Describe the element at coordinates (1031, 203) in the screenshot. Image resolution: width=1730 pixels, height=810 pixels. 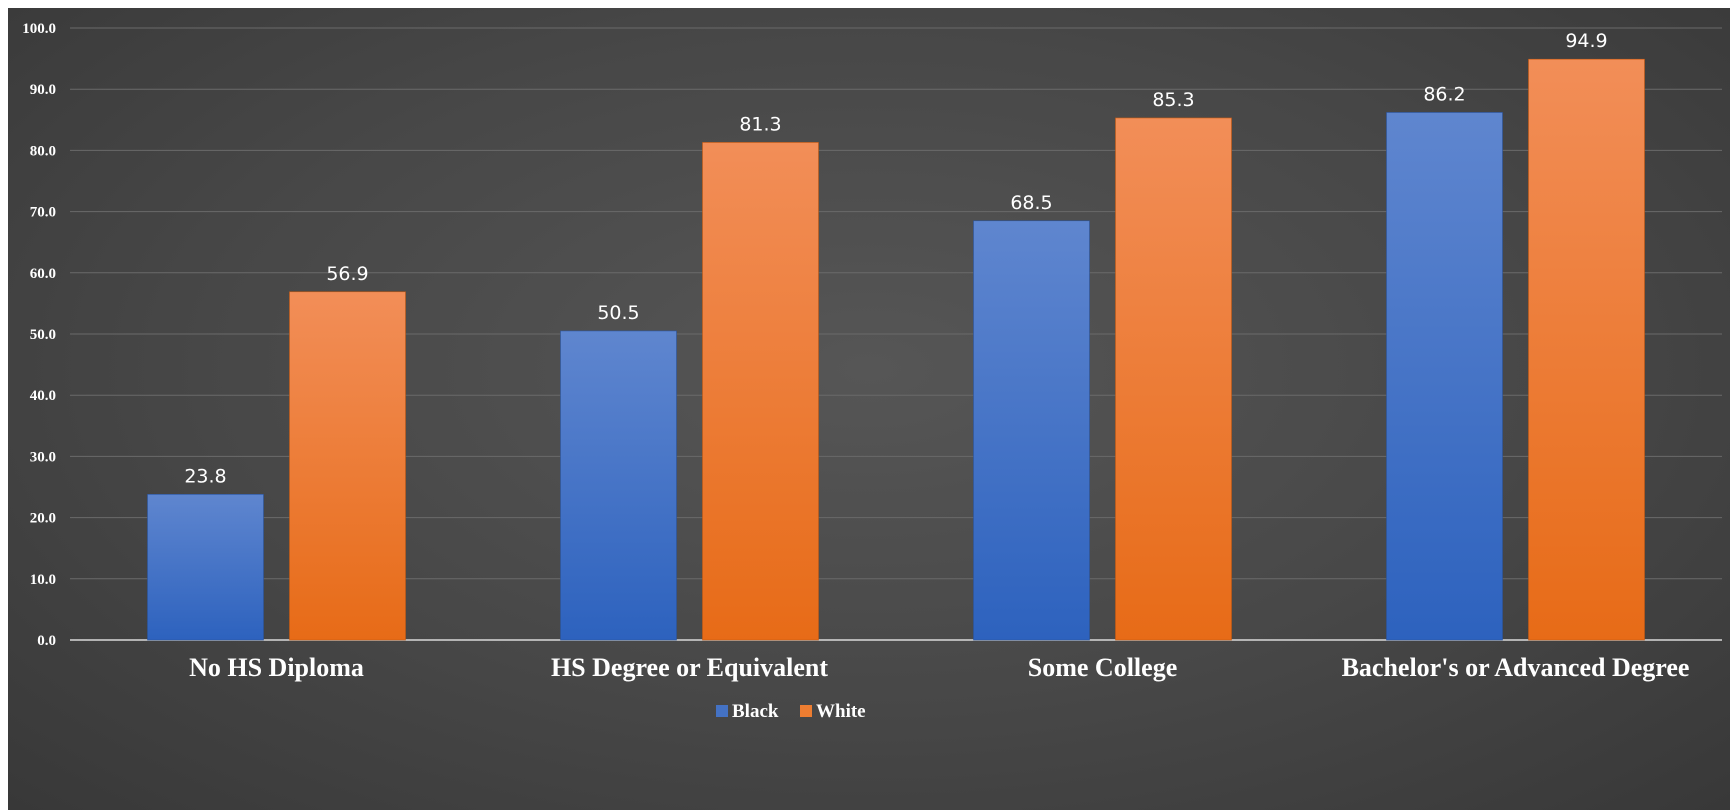
I see `data-label: 68.5` at that location.